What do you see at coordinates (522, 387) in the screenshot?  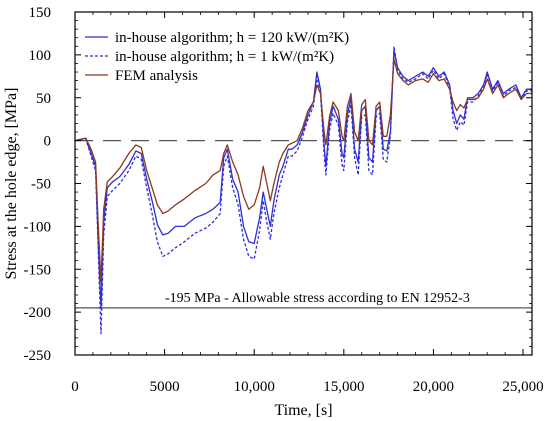 I see `x-tick-label: 25,000` at bounding box center [522, 387].